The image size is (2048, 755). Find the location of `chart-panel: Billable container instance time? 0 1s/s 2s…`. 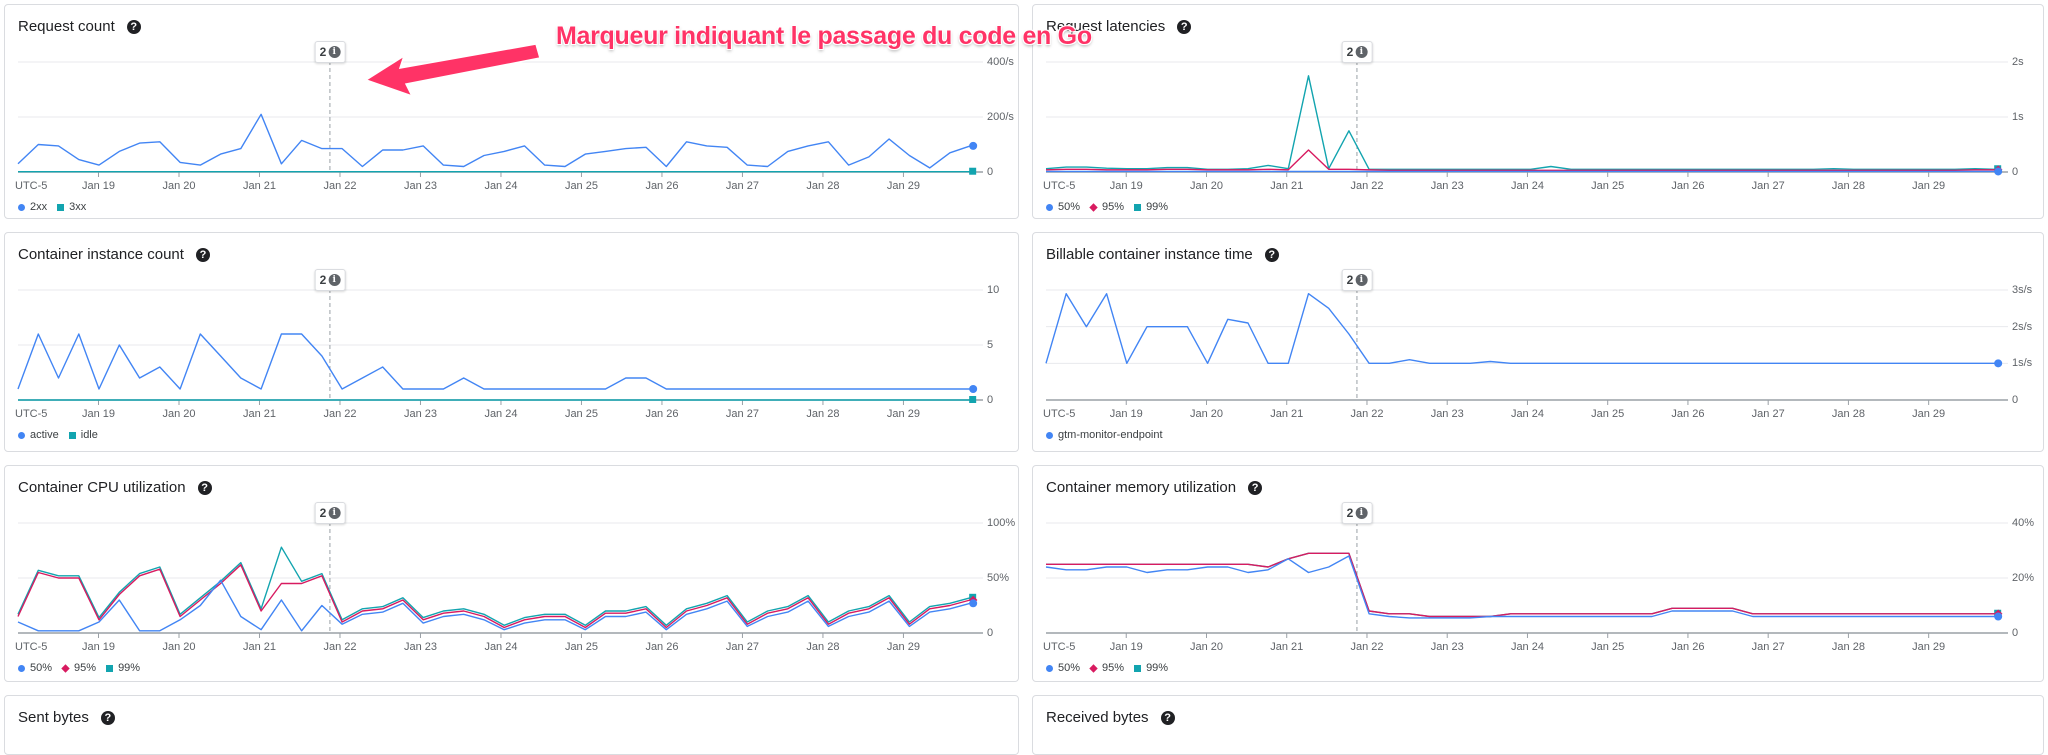

chart-panel: Billable container instance time? 0 1s/s 2s… is located at coordinates (1538, 342).